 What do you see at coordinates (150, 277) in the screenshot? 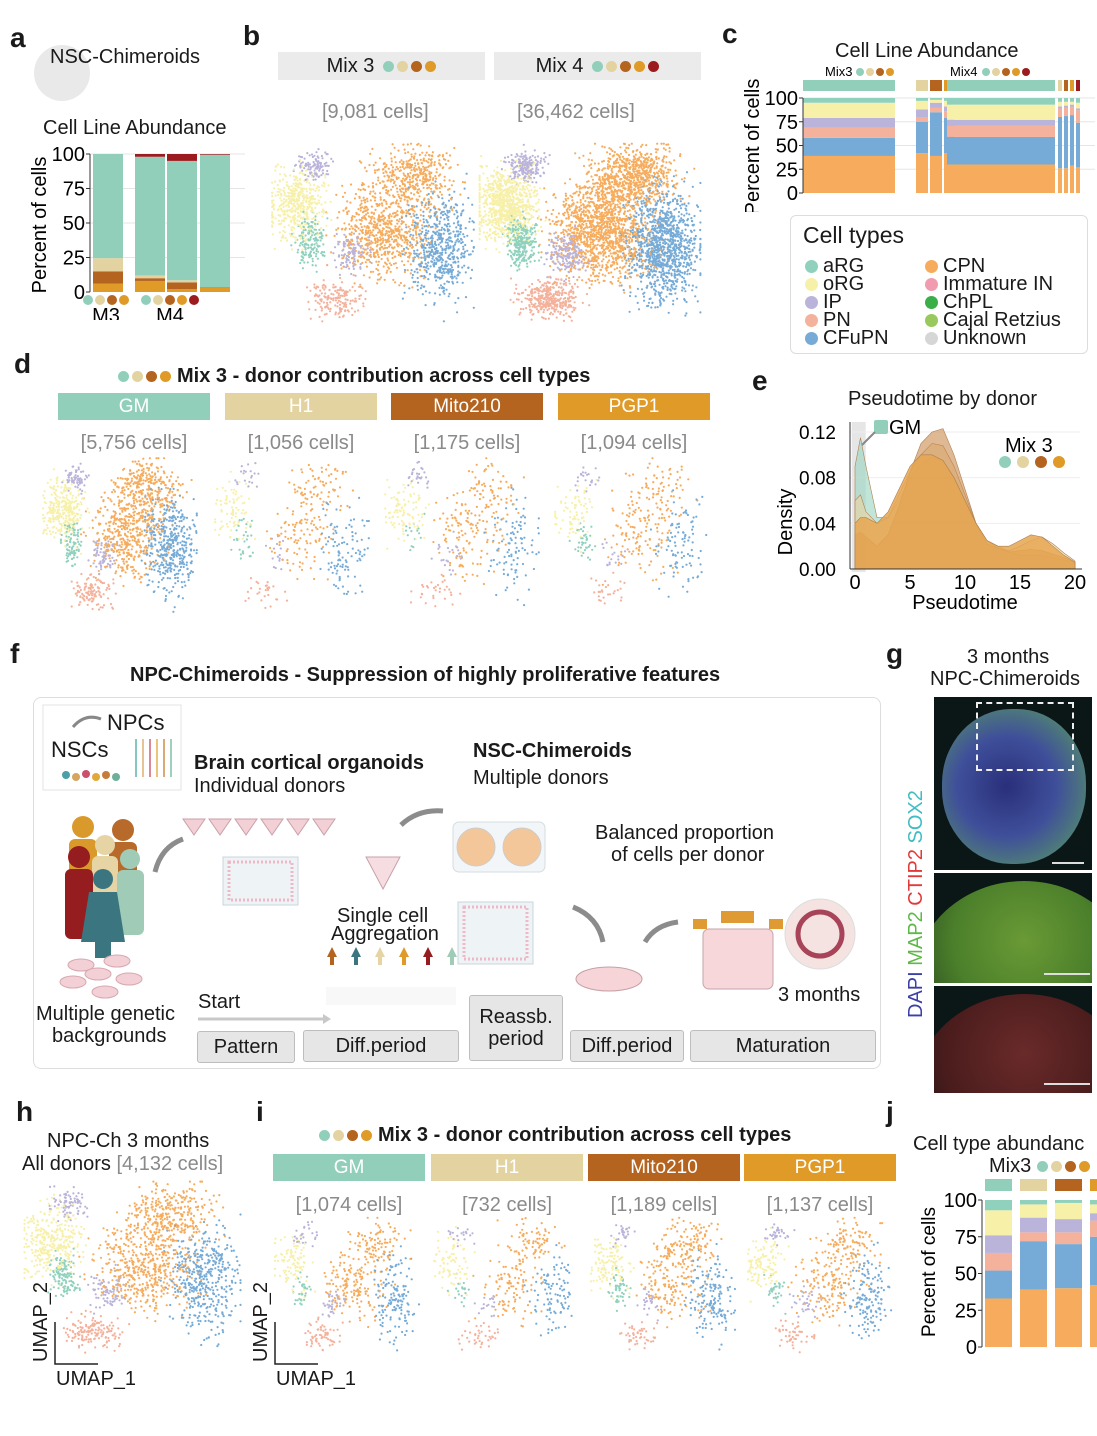
I see `bar-segment-h1` at bounding box center [150, 277].